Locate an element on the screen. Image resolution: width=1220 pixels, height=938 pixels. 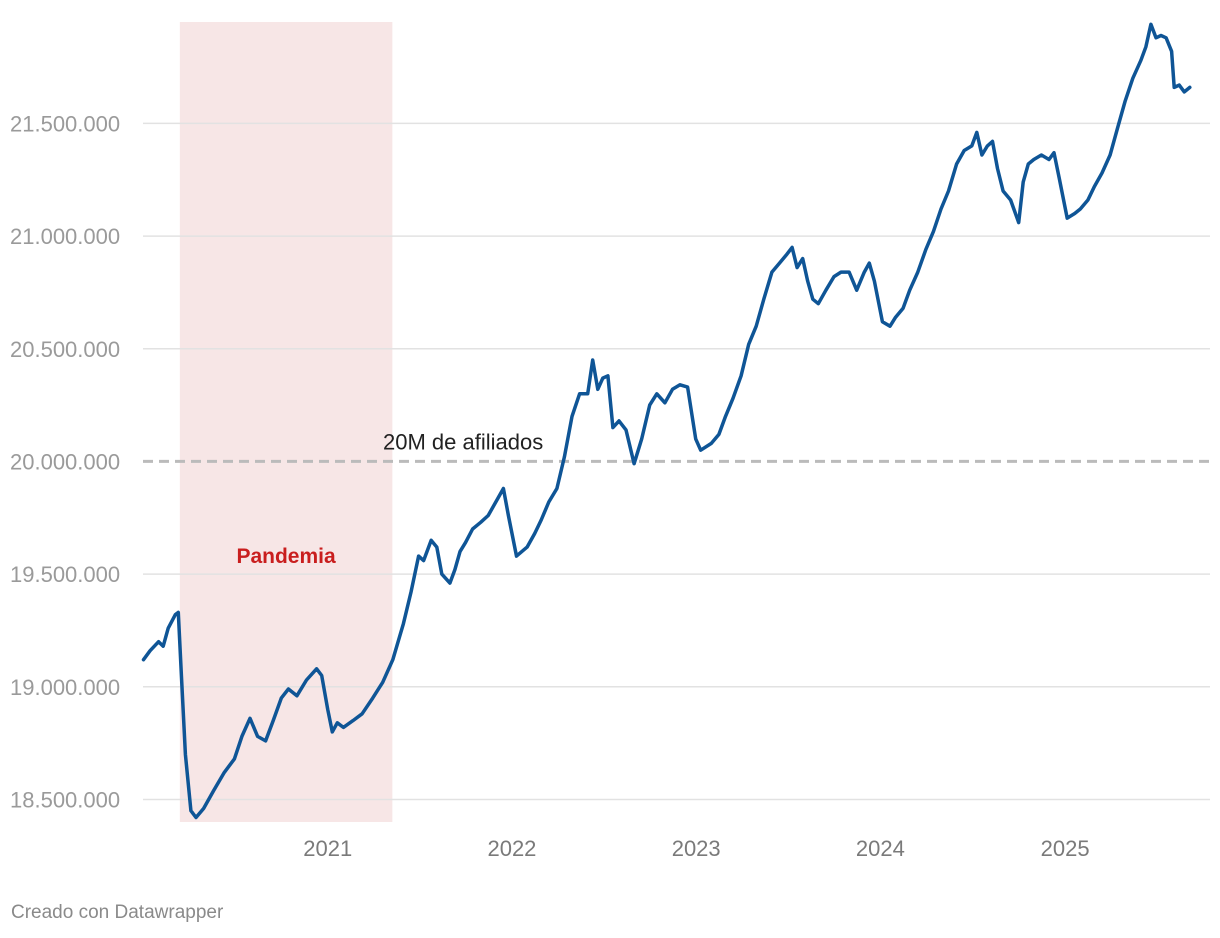
x-tick-label: 2024 is located at coordinates (880, 848).